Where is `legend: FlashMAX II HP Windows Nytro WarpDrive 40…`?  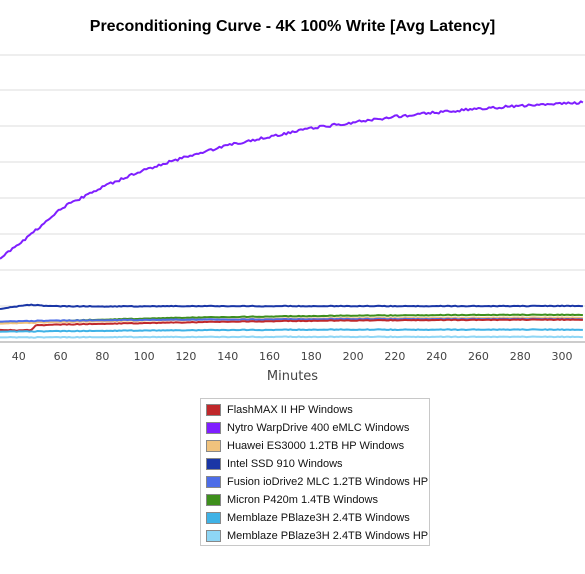
legend: FlashMAX II HP Windows Nytro WarpDrive 40… is located at coordinates (315, 472).